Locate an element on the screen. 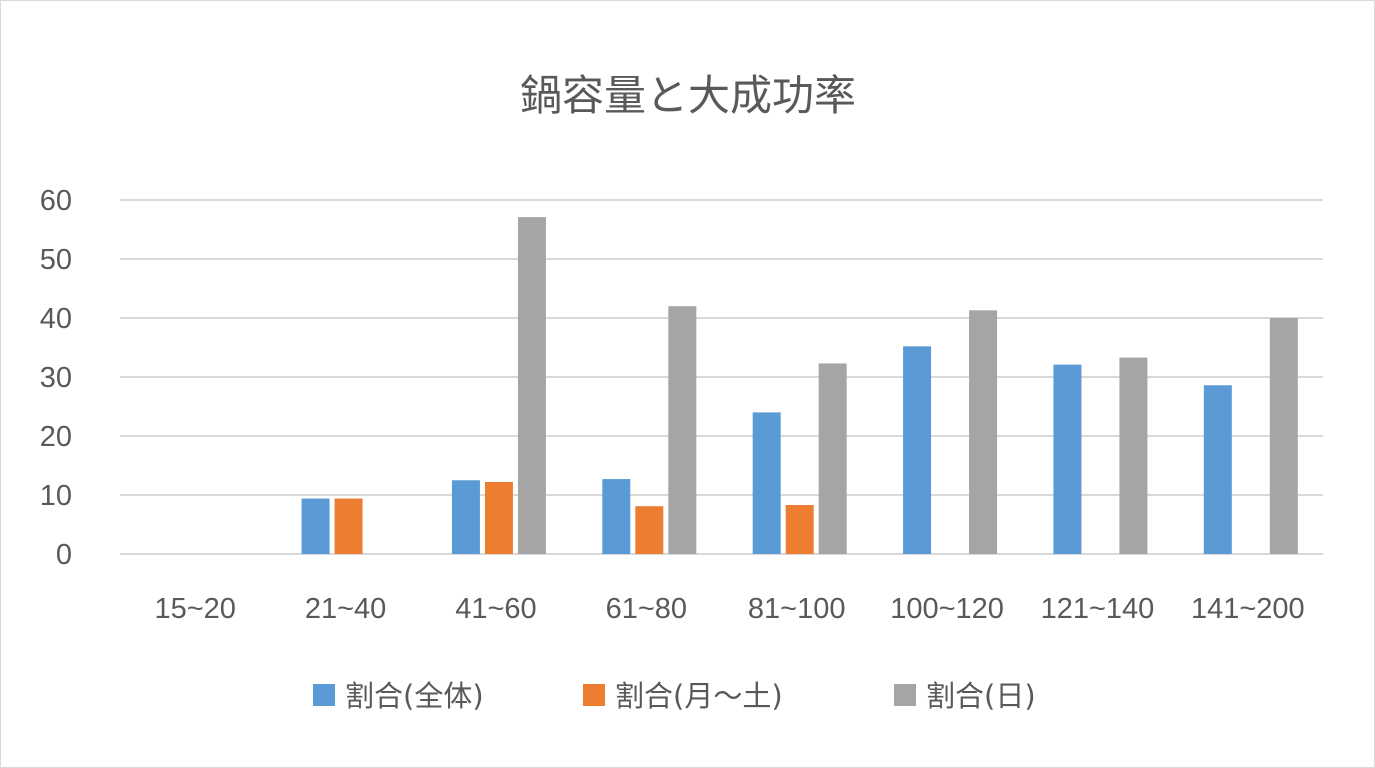 Image resolution: width=1375 pixels, height=768 pixels. y-axis-ticks: 0 10 20 30 40 50 60 is located at coordinates (56, 378).